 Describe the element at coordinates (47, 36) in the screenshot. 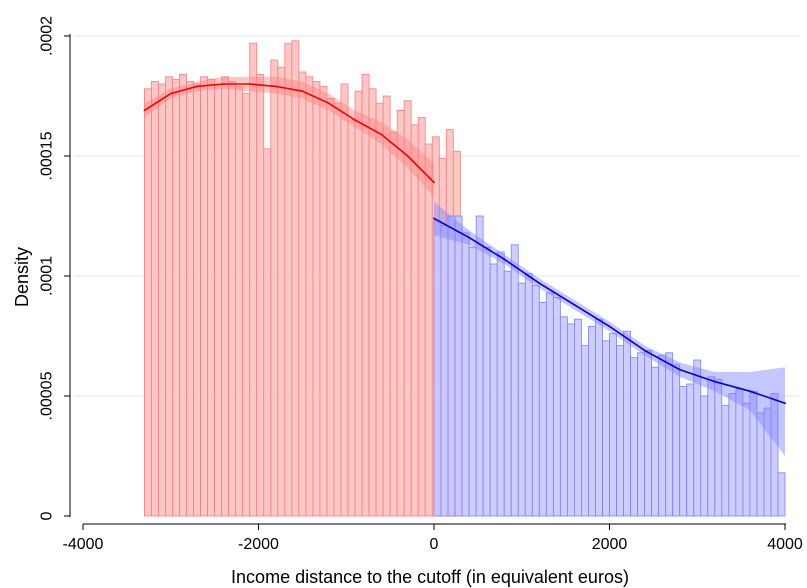

I see `y-tick-label-4: .0002` at that location.